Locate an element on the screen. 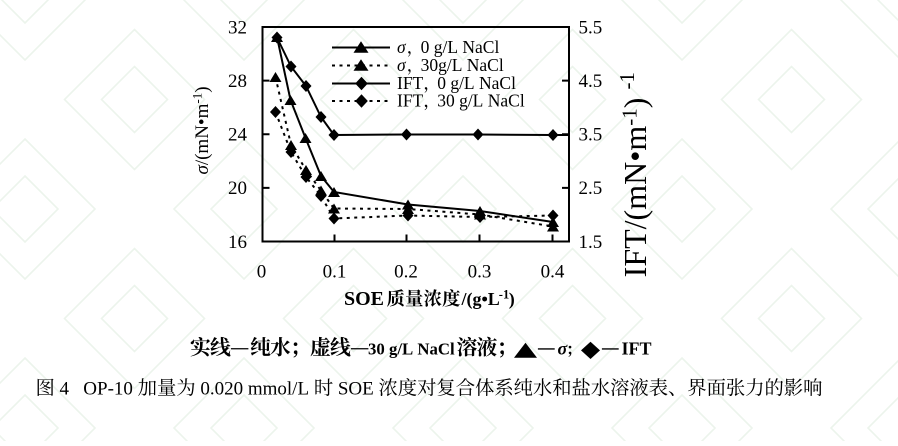 The height and width of the screenshot is (446, 898). svg-text: 0.020 mmol/L is located at coordinates (255, 389).